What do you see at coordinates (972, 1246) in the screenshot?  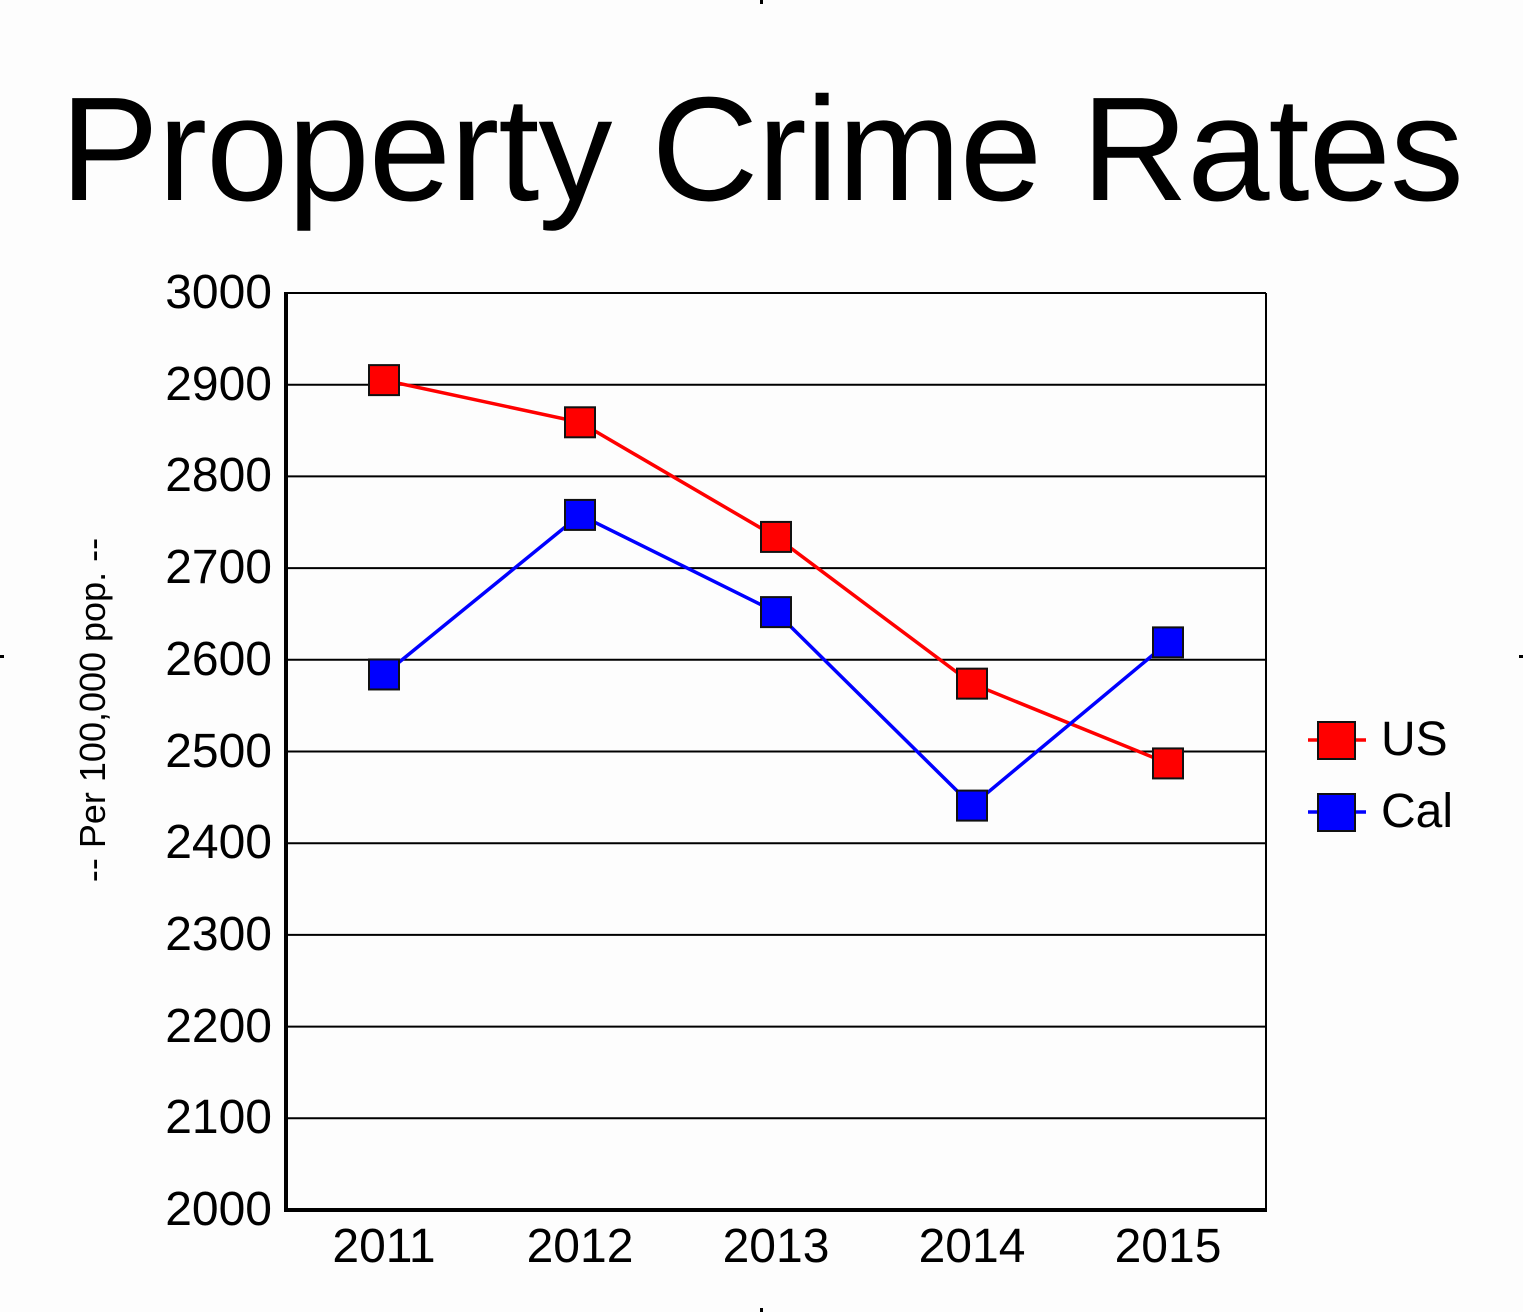 I see `x-tick-label: 2014` at bounding box center [972, 1246].